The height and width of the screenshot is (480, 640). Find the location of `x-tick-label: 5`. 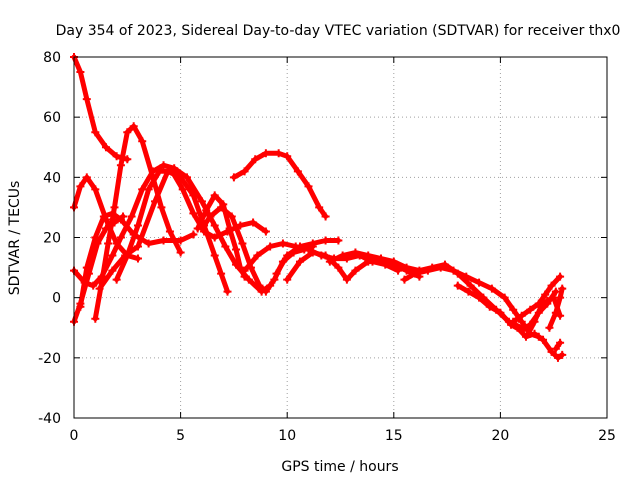

x-tick-label: 5 is located at coordinates (180, 436).